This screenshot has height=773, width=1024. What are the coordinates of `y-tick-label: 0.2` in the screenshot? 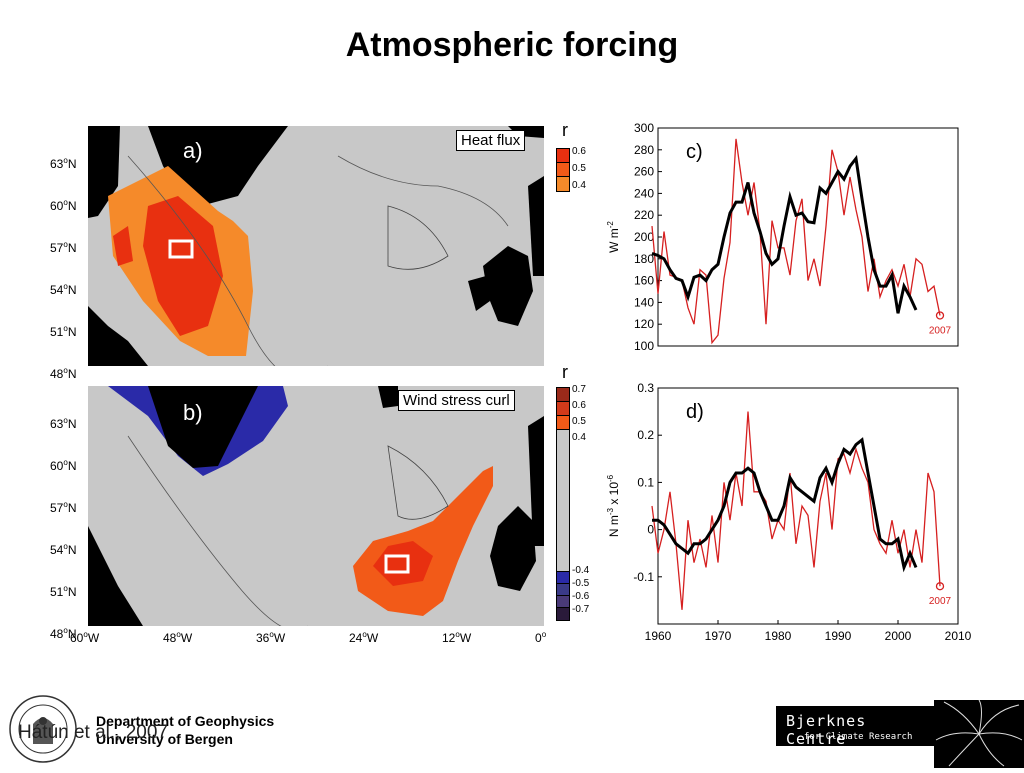 It's located at (645, 435).